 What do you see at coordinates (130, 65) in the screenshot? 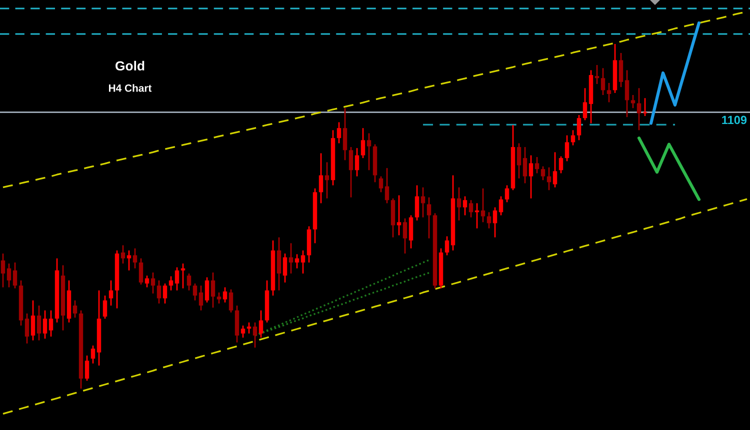
I see `text: Gold` at bounding box center [130, 65].